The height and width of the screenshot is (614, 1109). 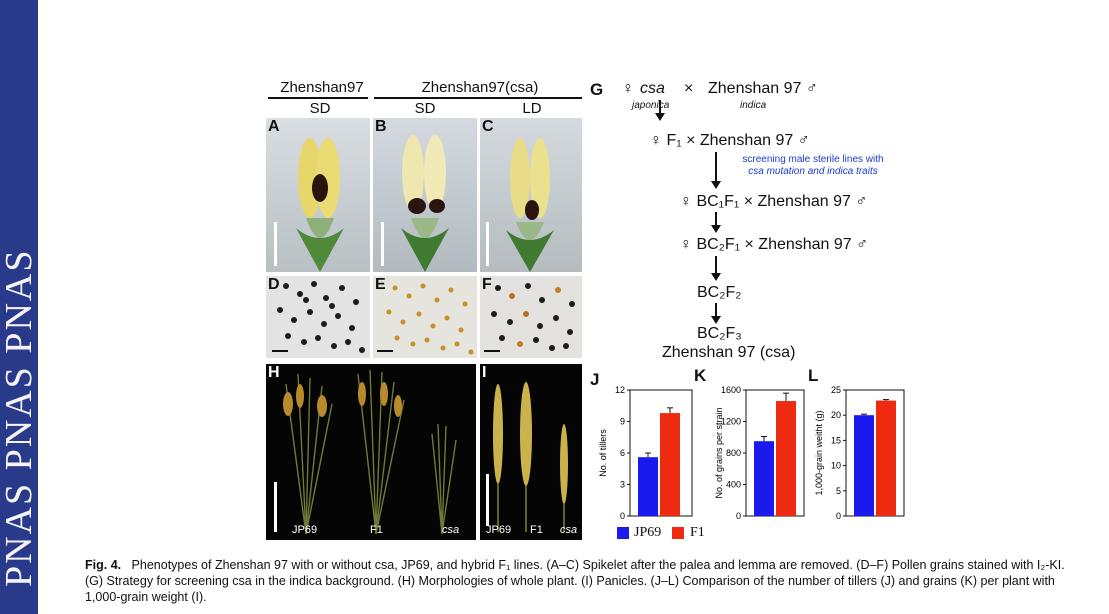 What do you see at coordinates (719, 333) in the screenshot?
I see `flow-bc2f3: BC₂F₃` at bounding box center [719, 333].